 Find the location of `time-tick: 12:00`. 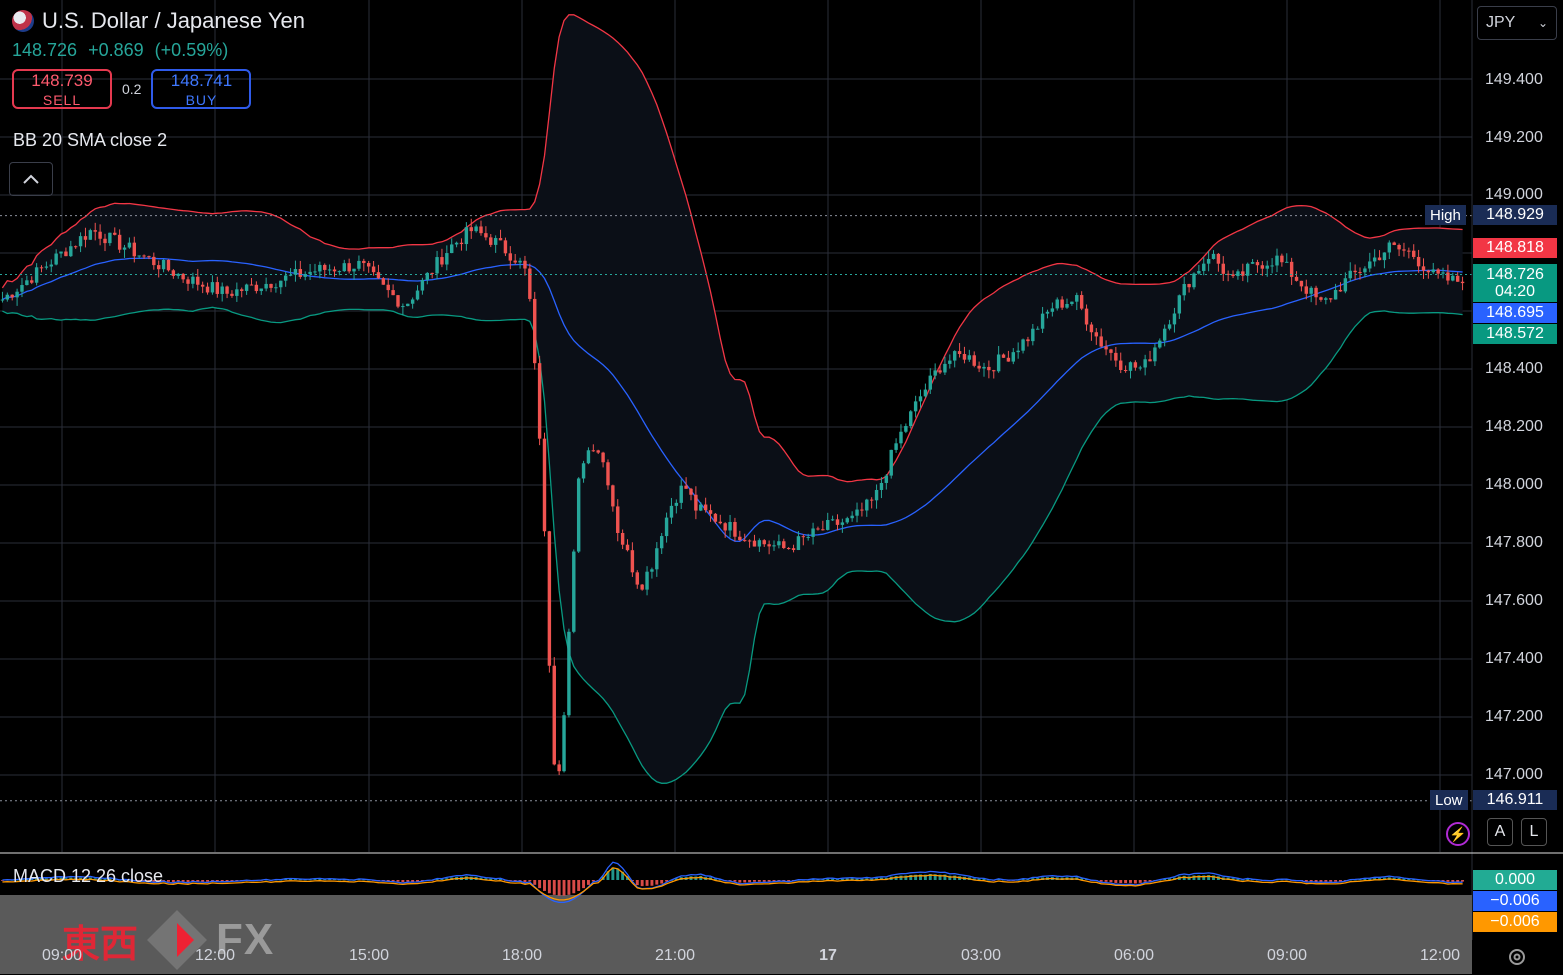

time-tick: 12:00 is located at coordinates (215, 955).